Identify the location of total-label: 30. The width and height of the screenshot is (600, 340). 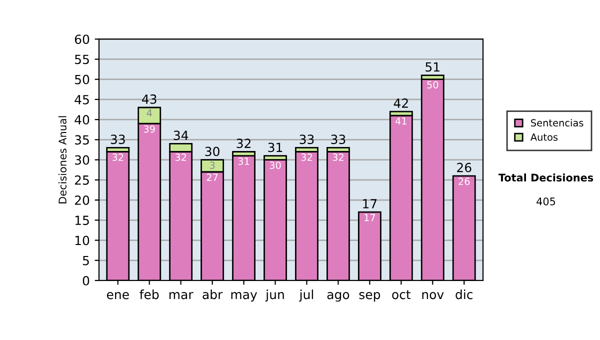
(212, 151).